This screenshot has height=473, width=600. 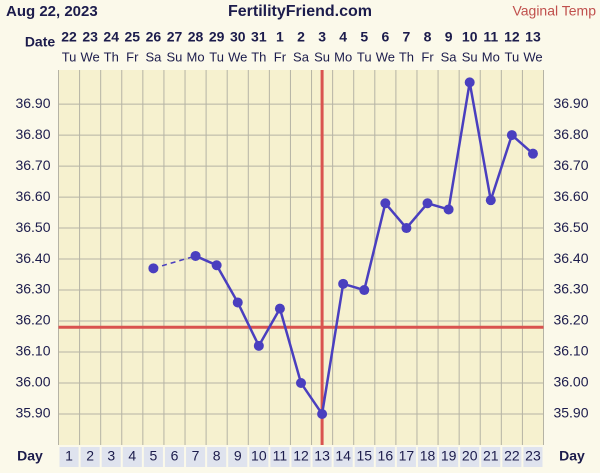 What do you see at coordinates (570, 289) in the screenshot?
I see `y-tick-label-right: 36.30` at bounding box center [570, 289].